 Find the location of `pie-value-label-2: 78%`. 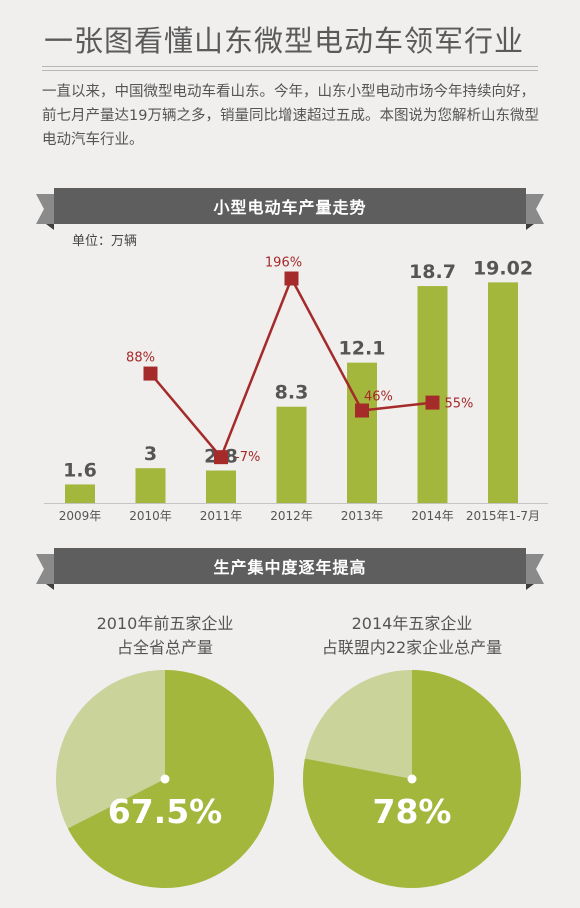

pie-value-label-2: 78% is located at coordinates (412, 811).